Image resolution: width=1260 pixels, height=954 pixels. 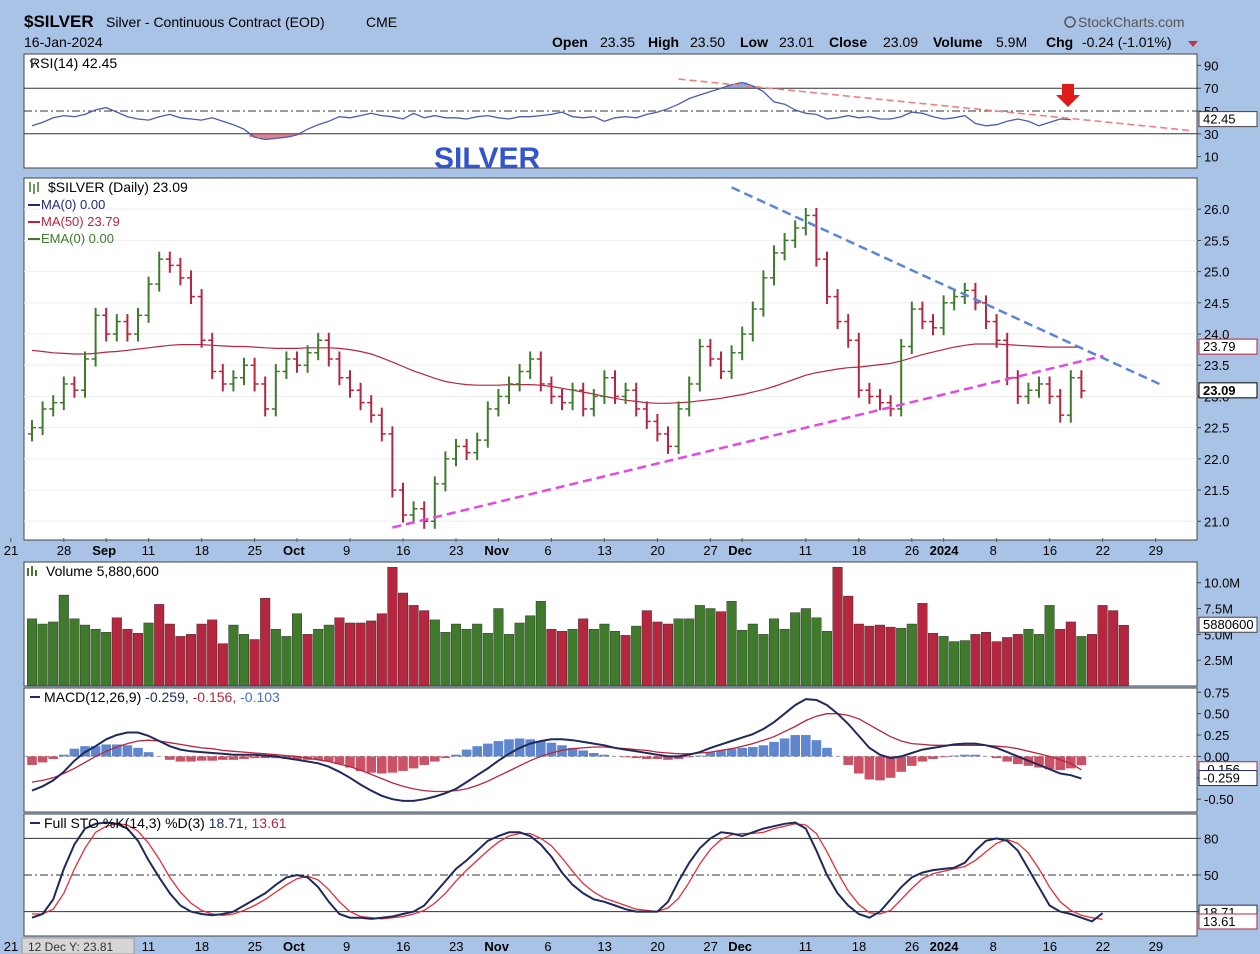 I want to click on x-axis-label-bottom: 8, so click(x=993, y=946).